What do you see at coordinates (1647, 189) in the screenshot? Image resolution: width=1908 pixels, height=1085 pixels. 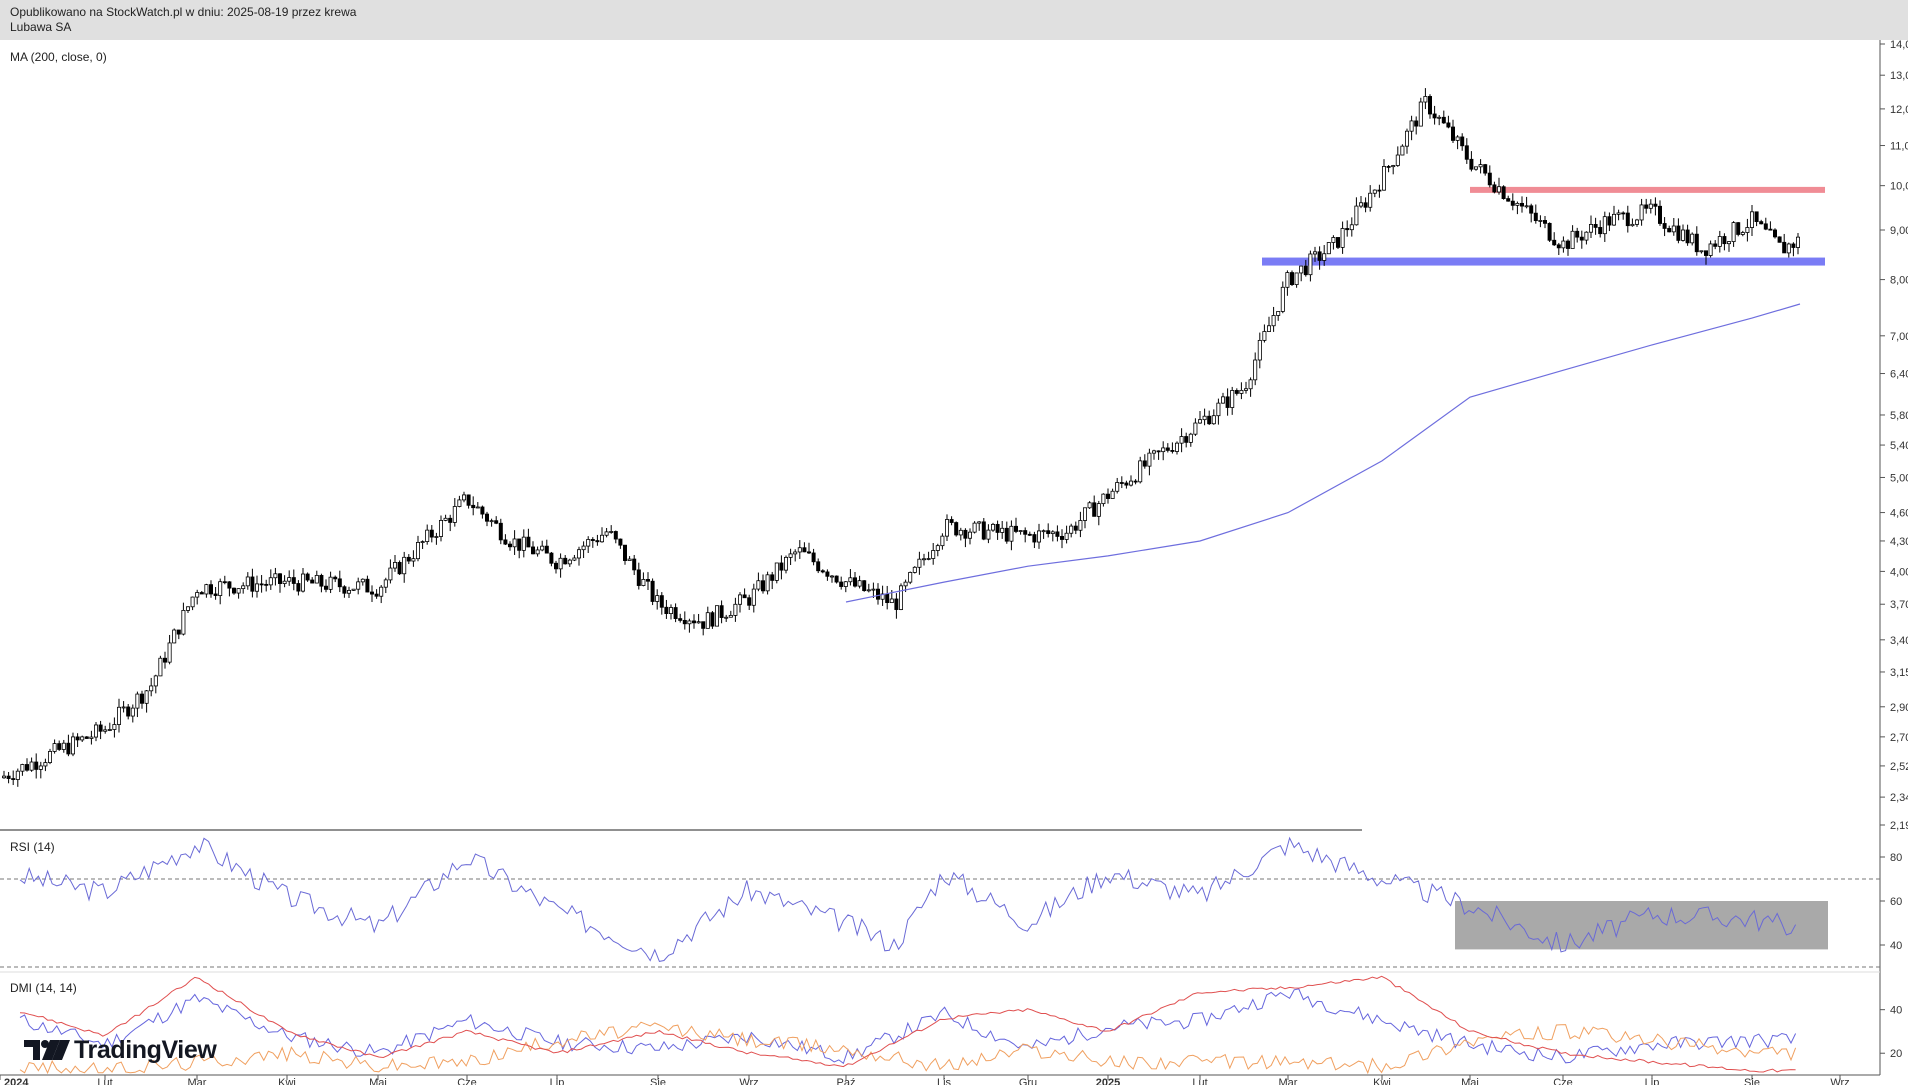 I see `resistance-level` at bounding box center [1647, 189].